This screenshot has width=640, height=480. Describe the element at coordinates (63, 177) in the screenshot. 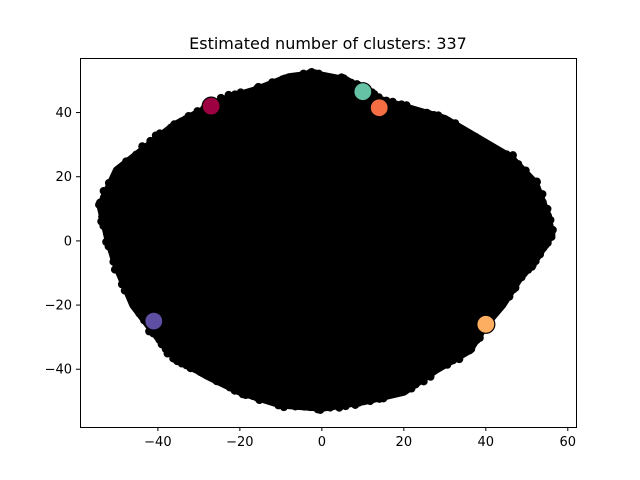

I see `y-tick-label: 20` at that location.